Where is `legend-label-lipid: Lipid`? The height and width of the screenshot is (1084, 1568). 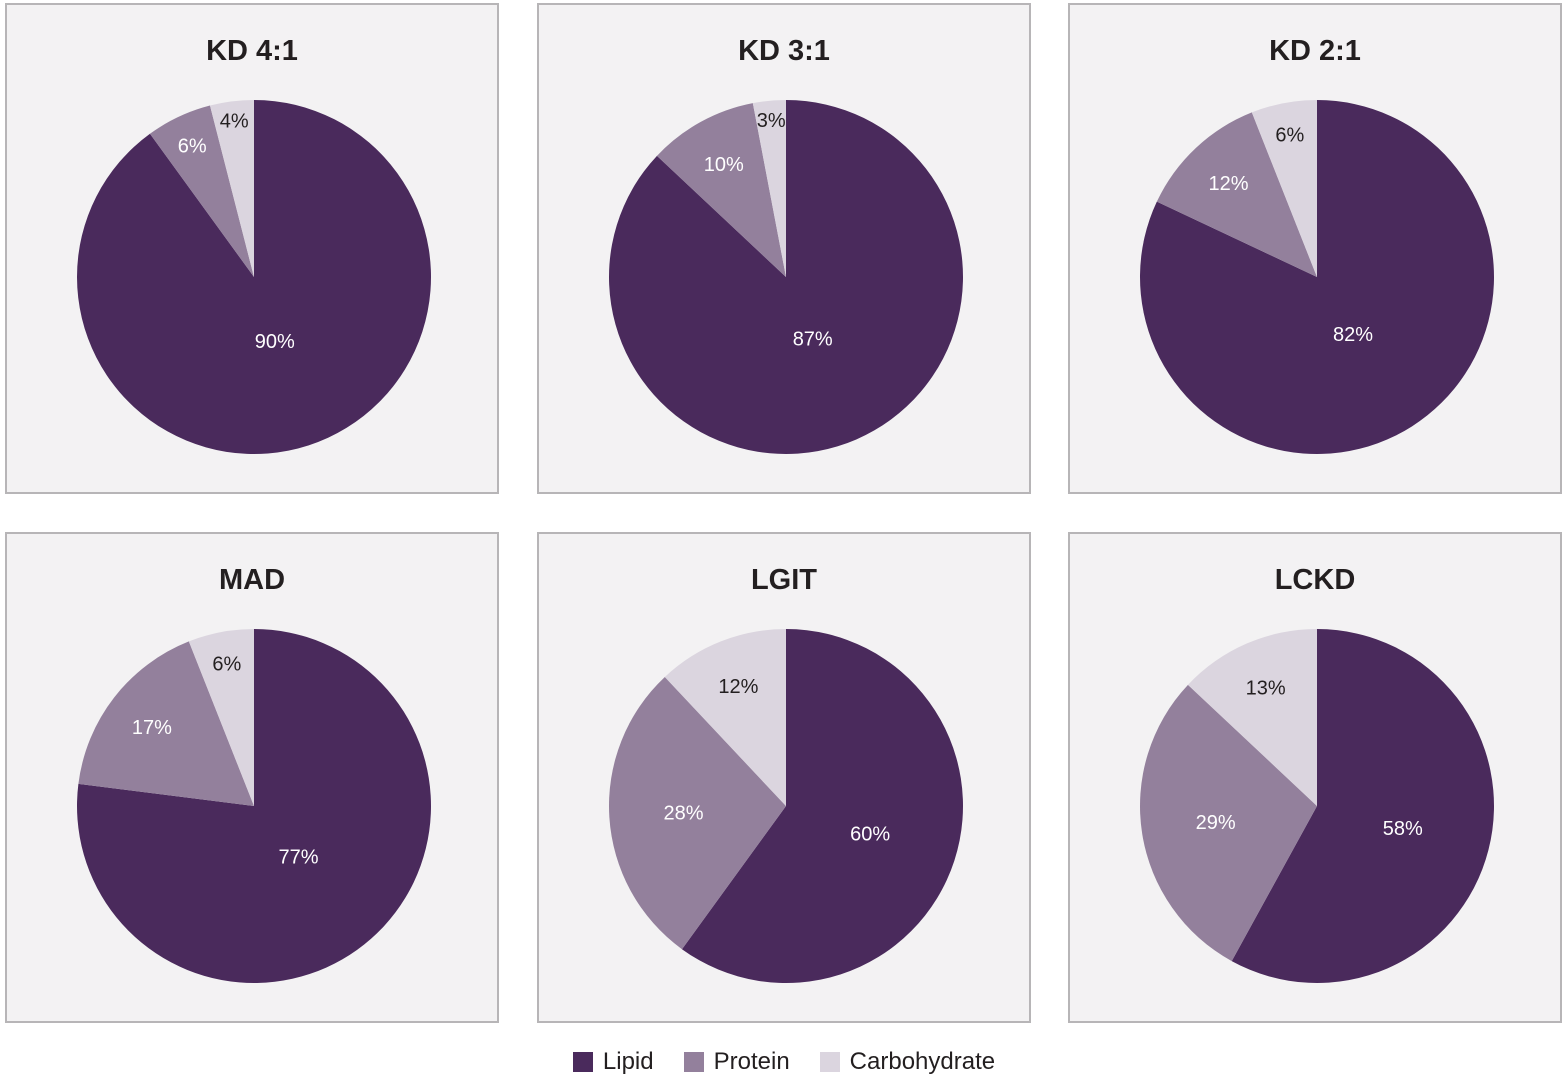 legend-label-lipid: Lipid is located at coordinates (628, 1061).